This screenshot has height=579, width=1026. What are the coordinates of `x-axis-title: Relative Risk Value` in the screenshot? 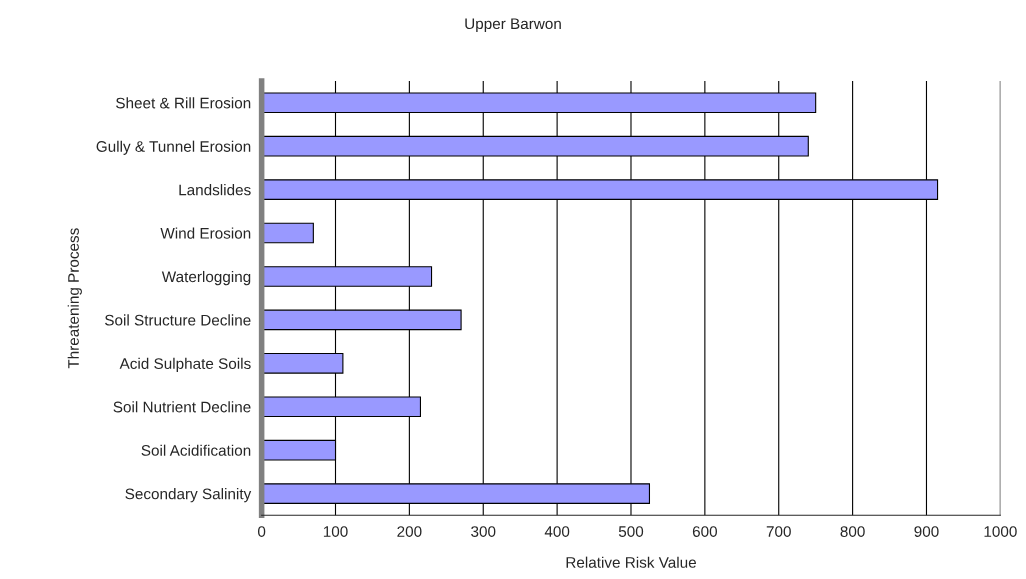 It's located at (631, 562).